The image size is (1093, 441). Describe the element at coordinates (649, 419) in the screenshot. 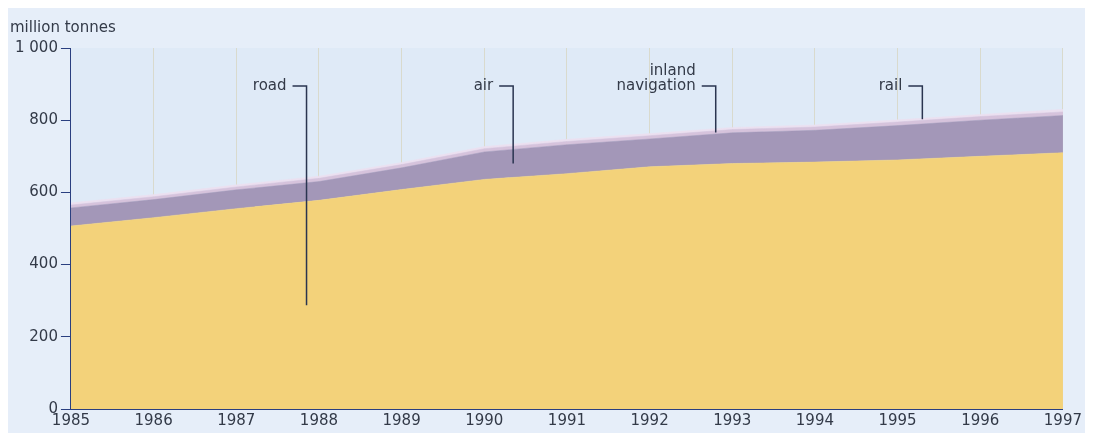

I see `x-tick-label: 1992` at that location.